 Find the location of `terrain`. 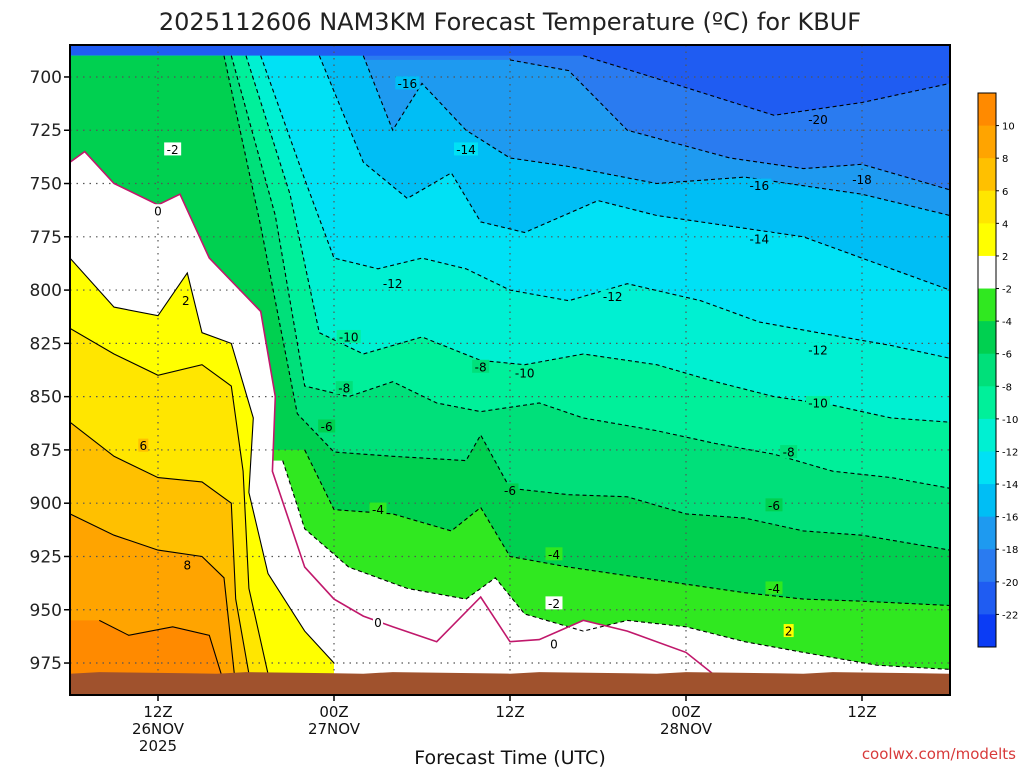

terrain is located at coordinates (510, 683).